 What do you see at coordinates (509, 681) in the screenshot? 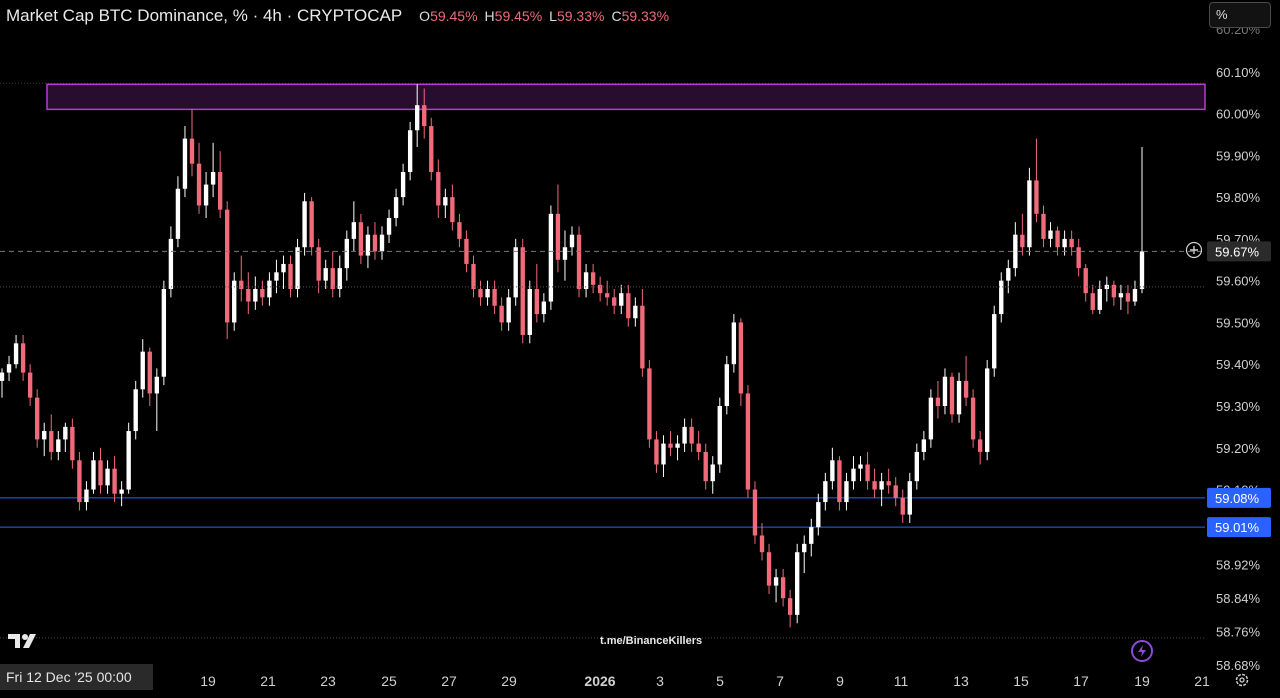
I see `x-axis-tick-label: 29` at bounding box center [509, 681].